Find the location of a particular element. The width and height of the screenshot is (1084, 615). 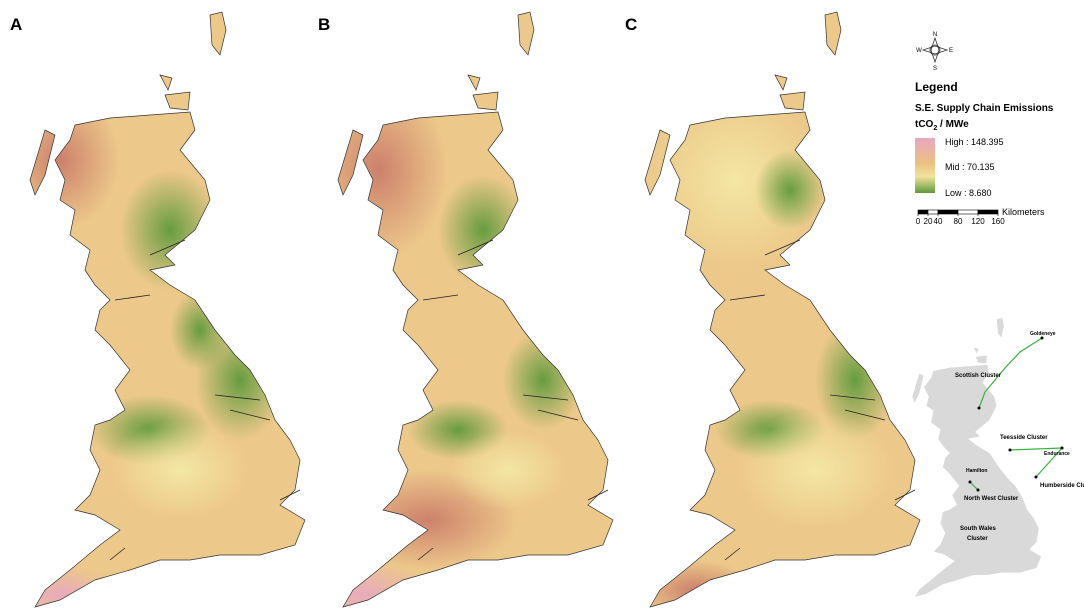

legend-ramp is located at coordinates (925, 165).